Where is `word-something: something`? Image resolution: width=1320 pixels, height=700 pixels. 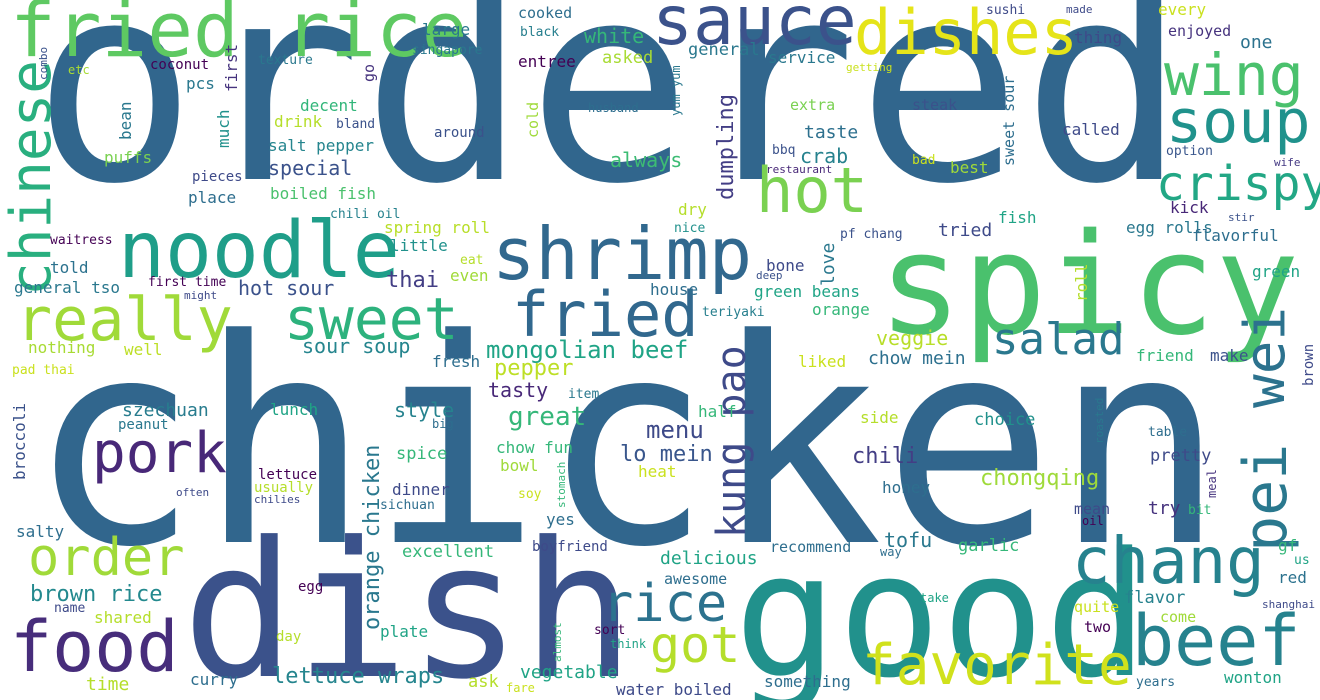 word-something: something is located at coordinates (807, 681).